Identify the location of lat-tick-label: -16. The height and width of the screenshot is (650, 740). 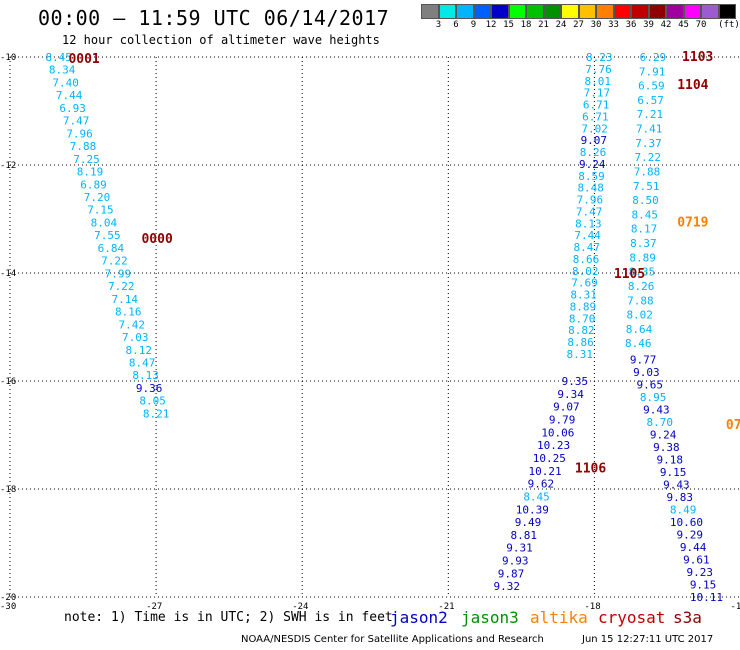
(8, 382).